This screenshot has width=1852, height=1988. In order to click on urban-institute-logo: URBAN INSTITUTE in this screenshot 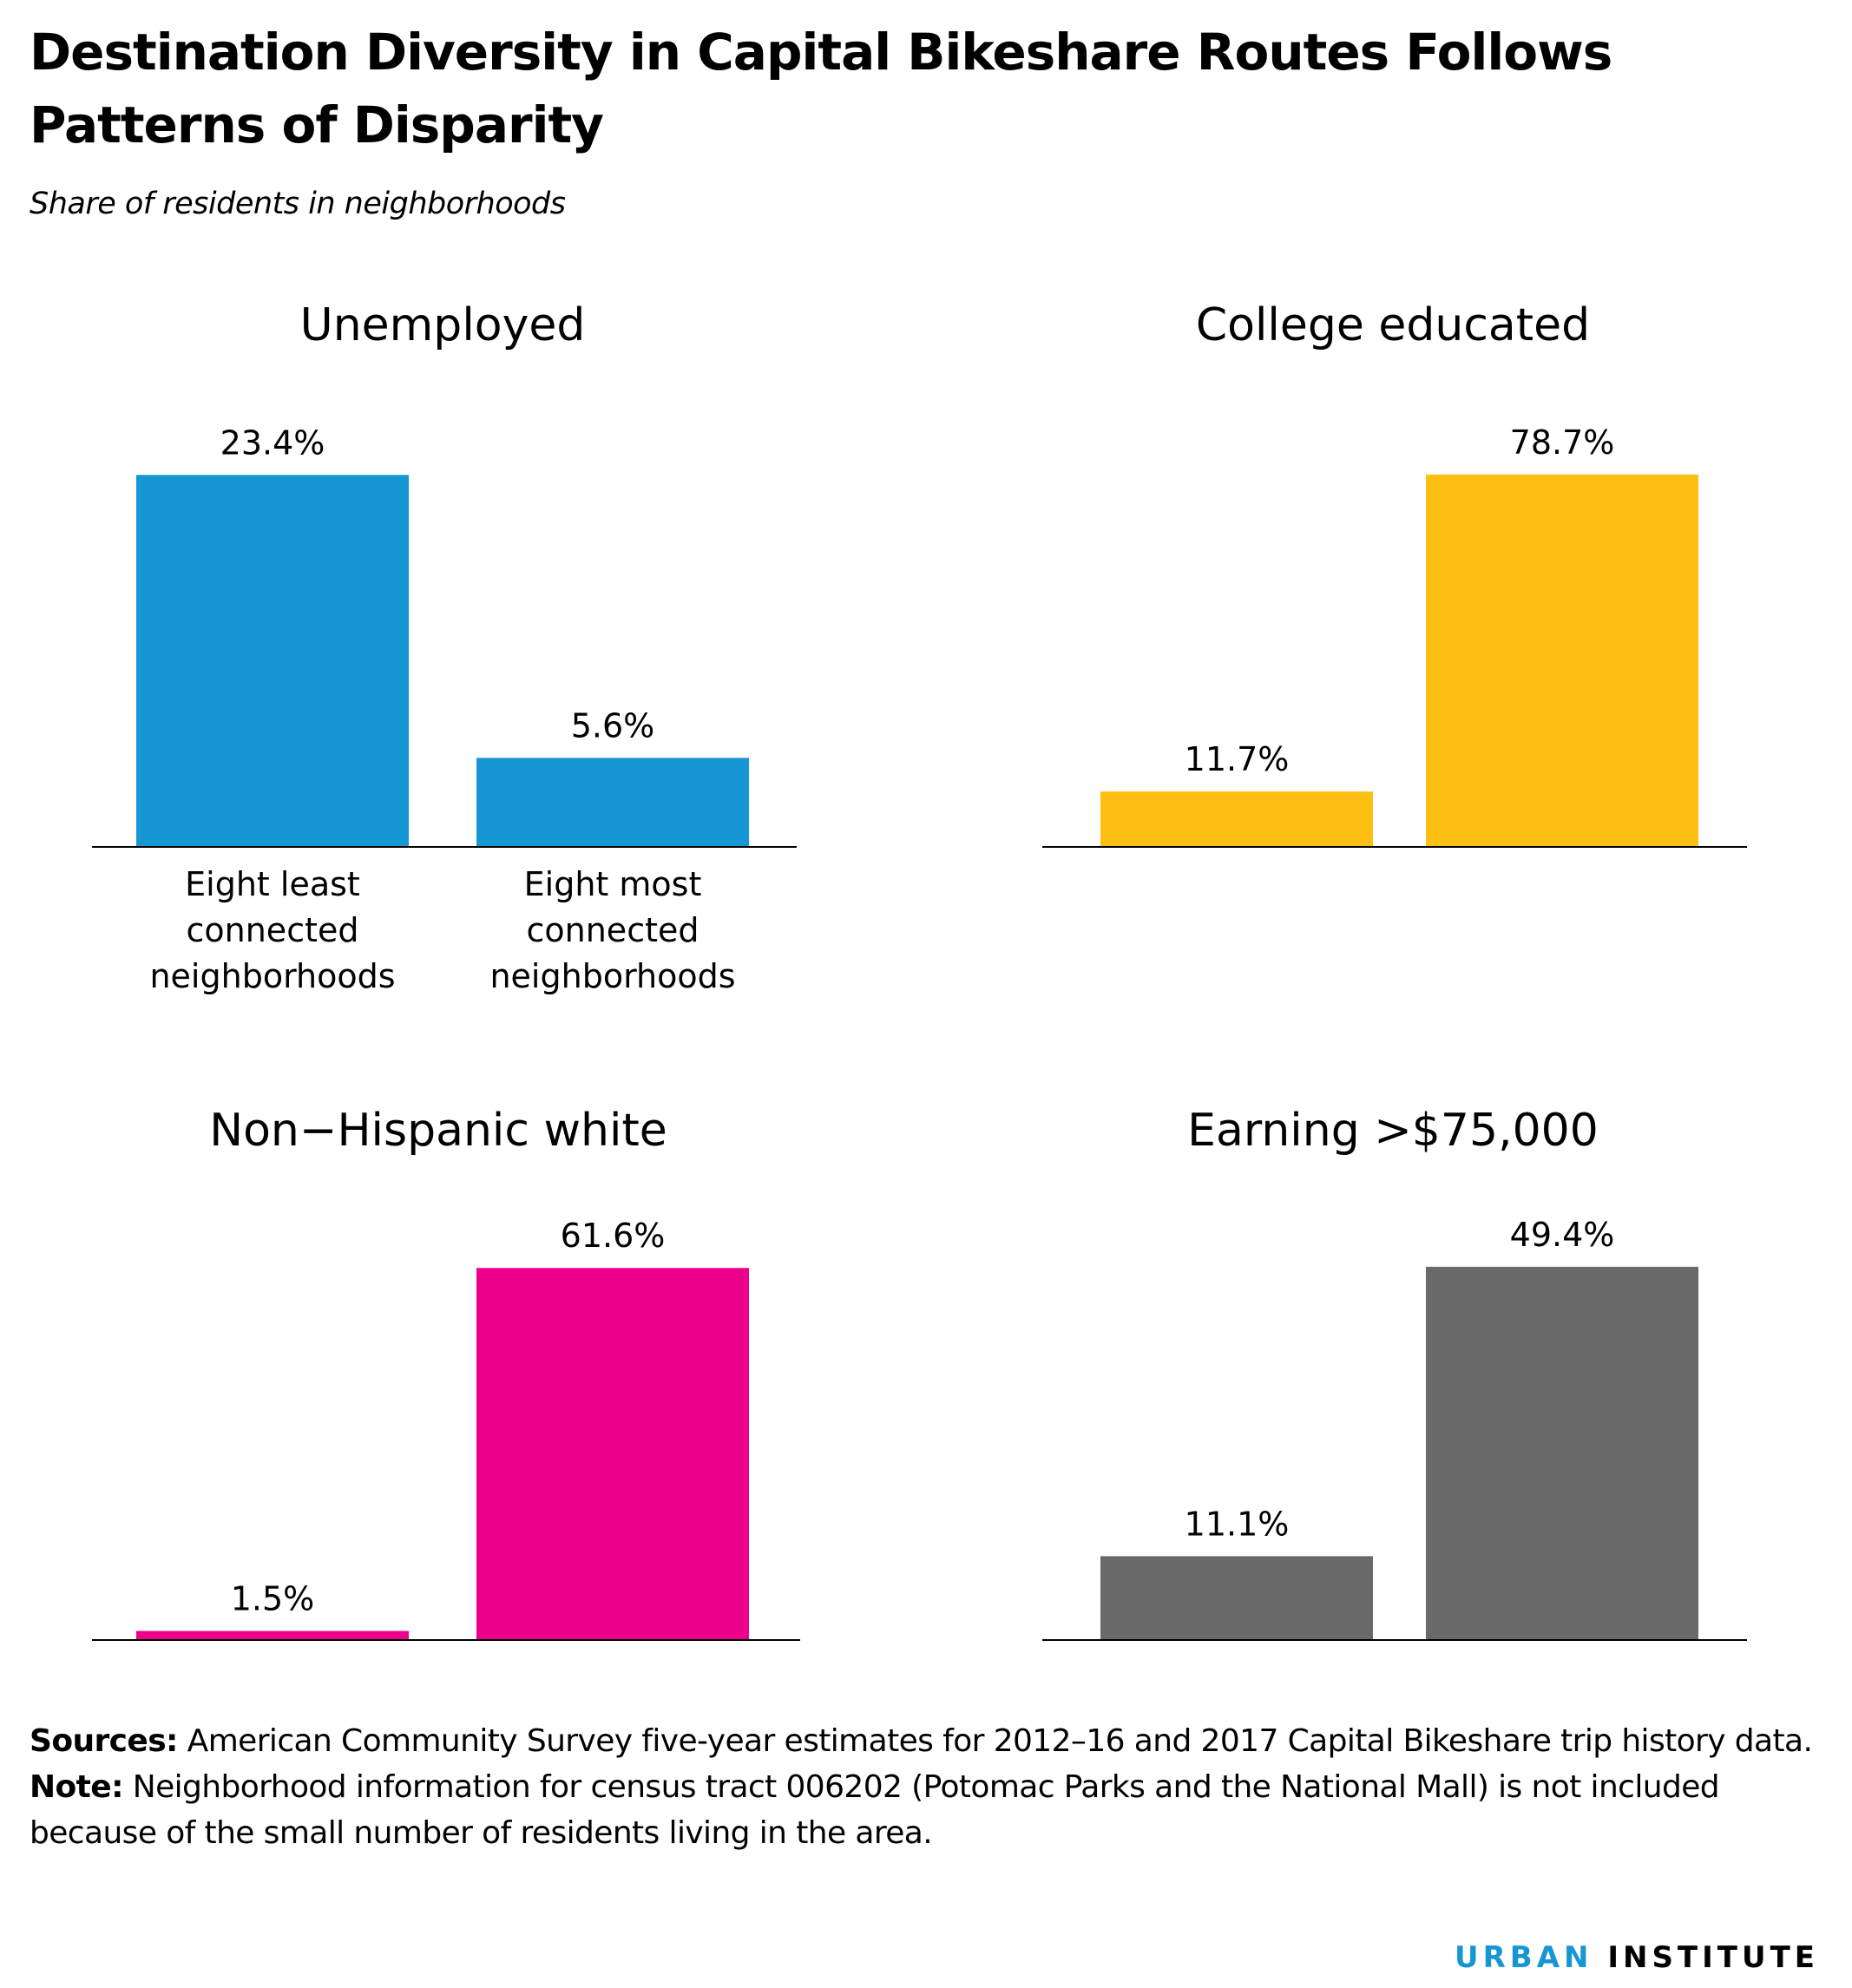, I will do `click(1637, 1957)`.